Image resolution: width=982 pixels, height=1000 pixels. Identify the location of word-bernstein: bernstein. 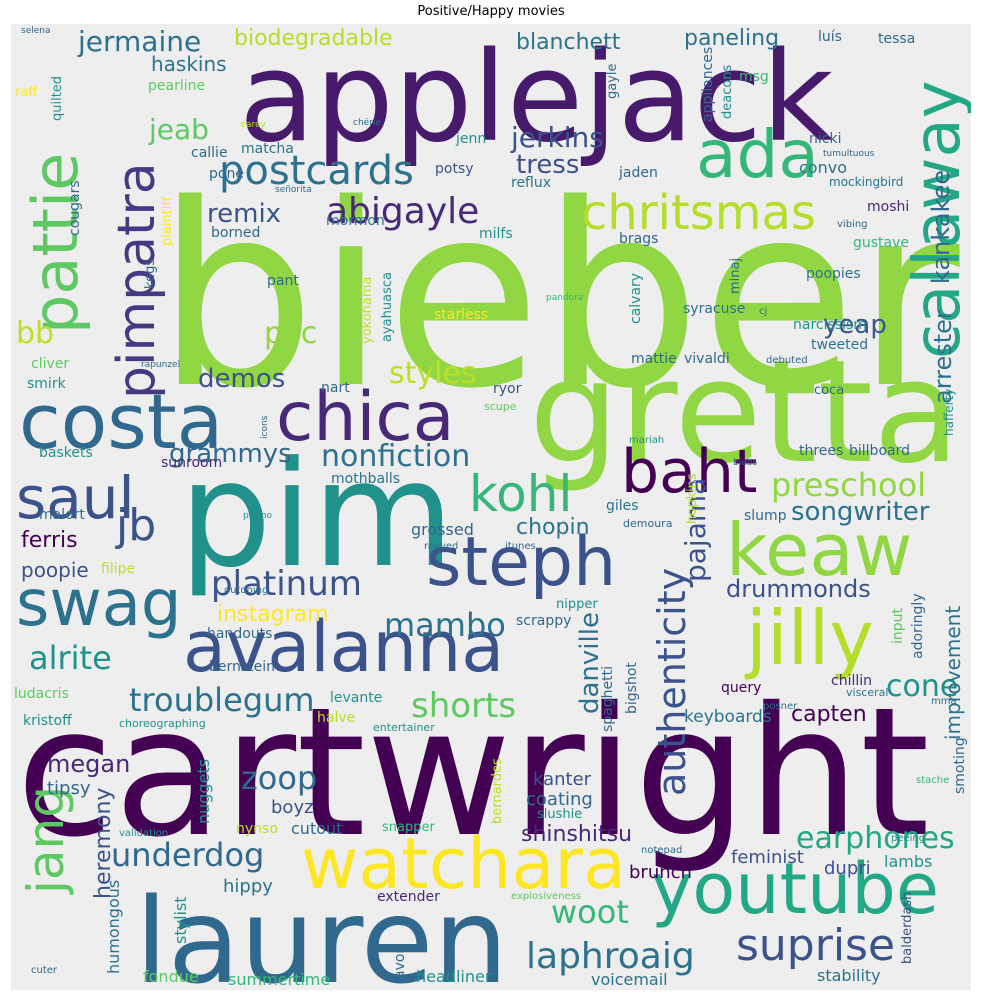
(242, 667).